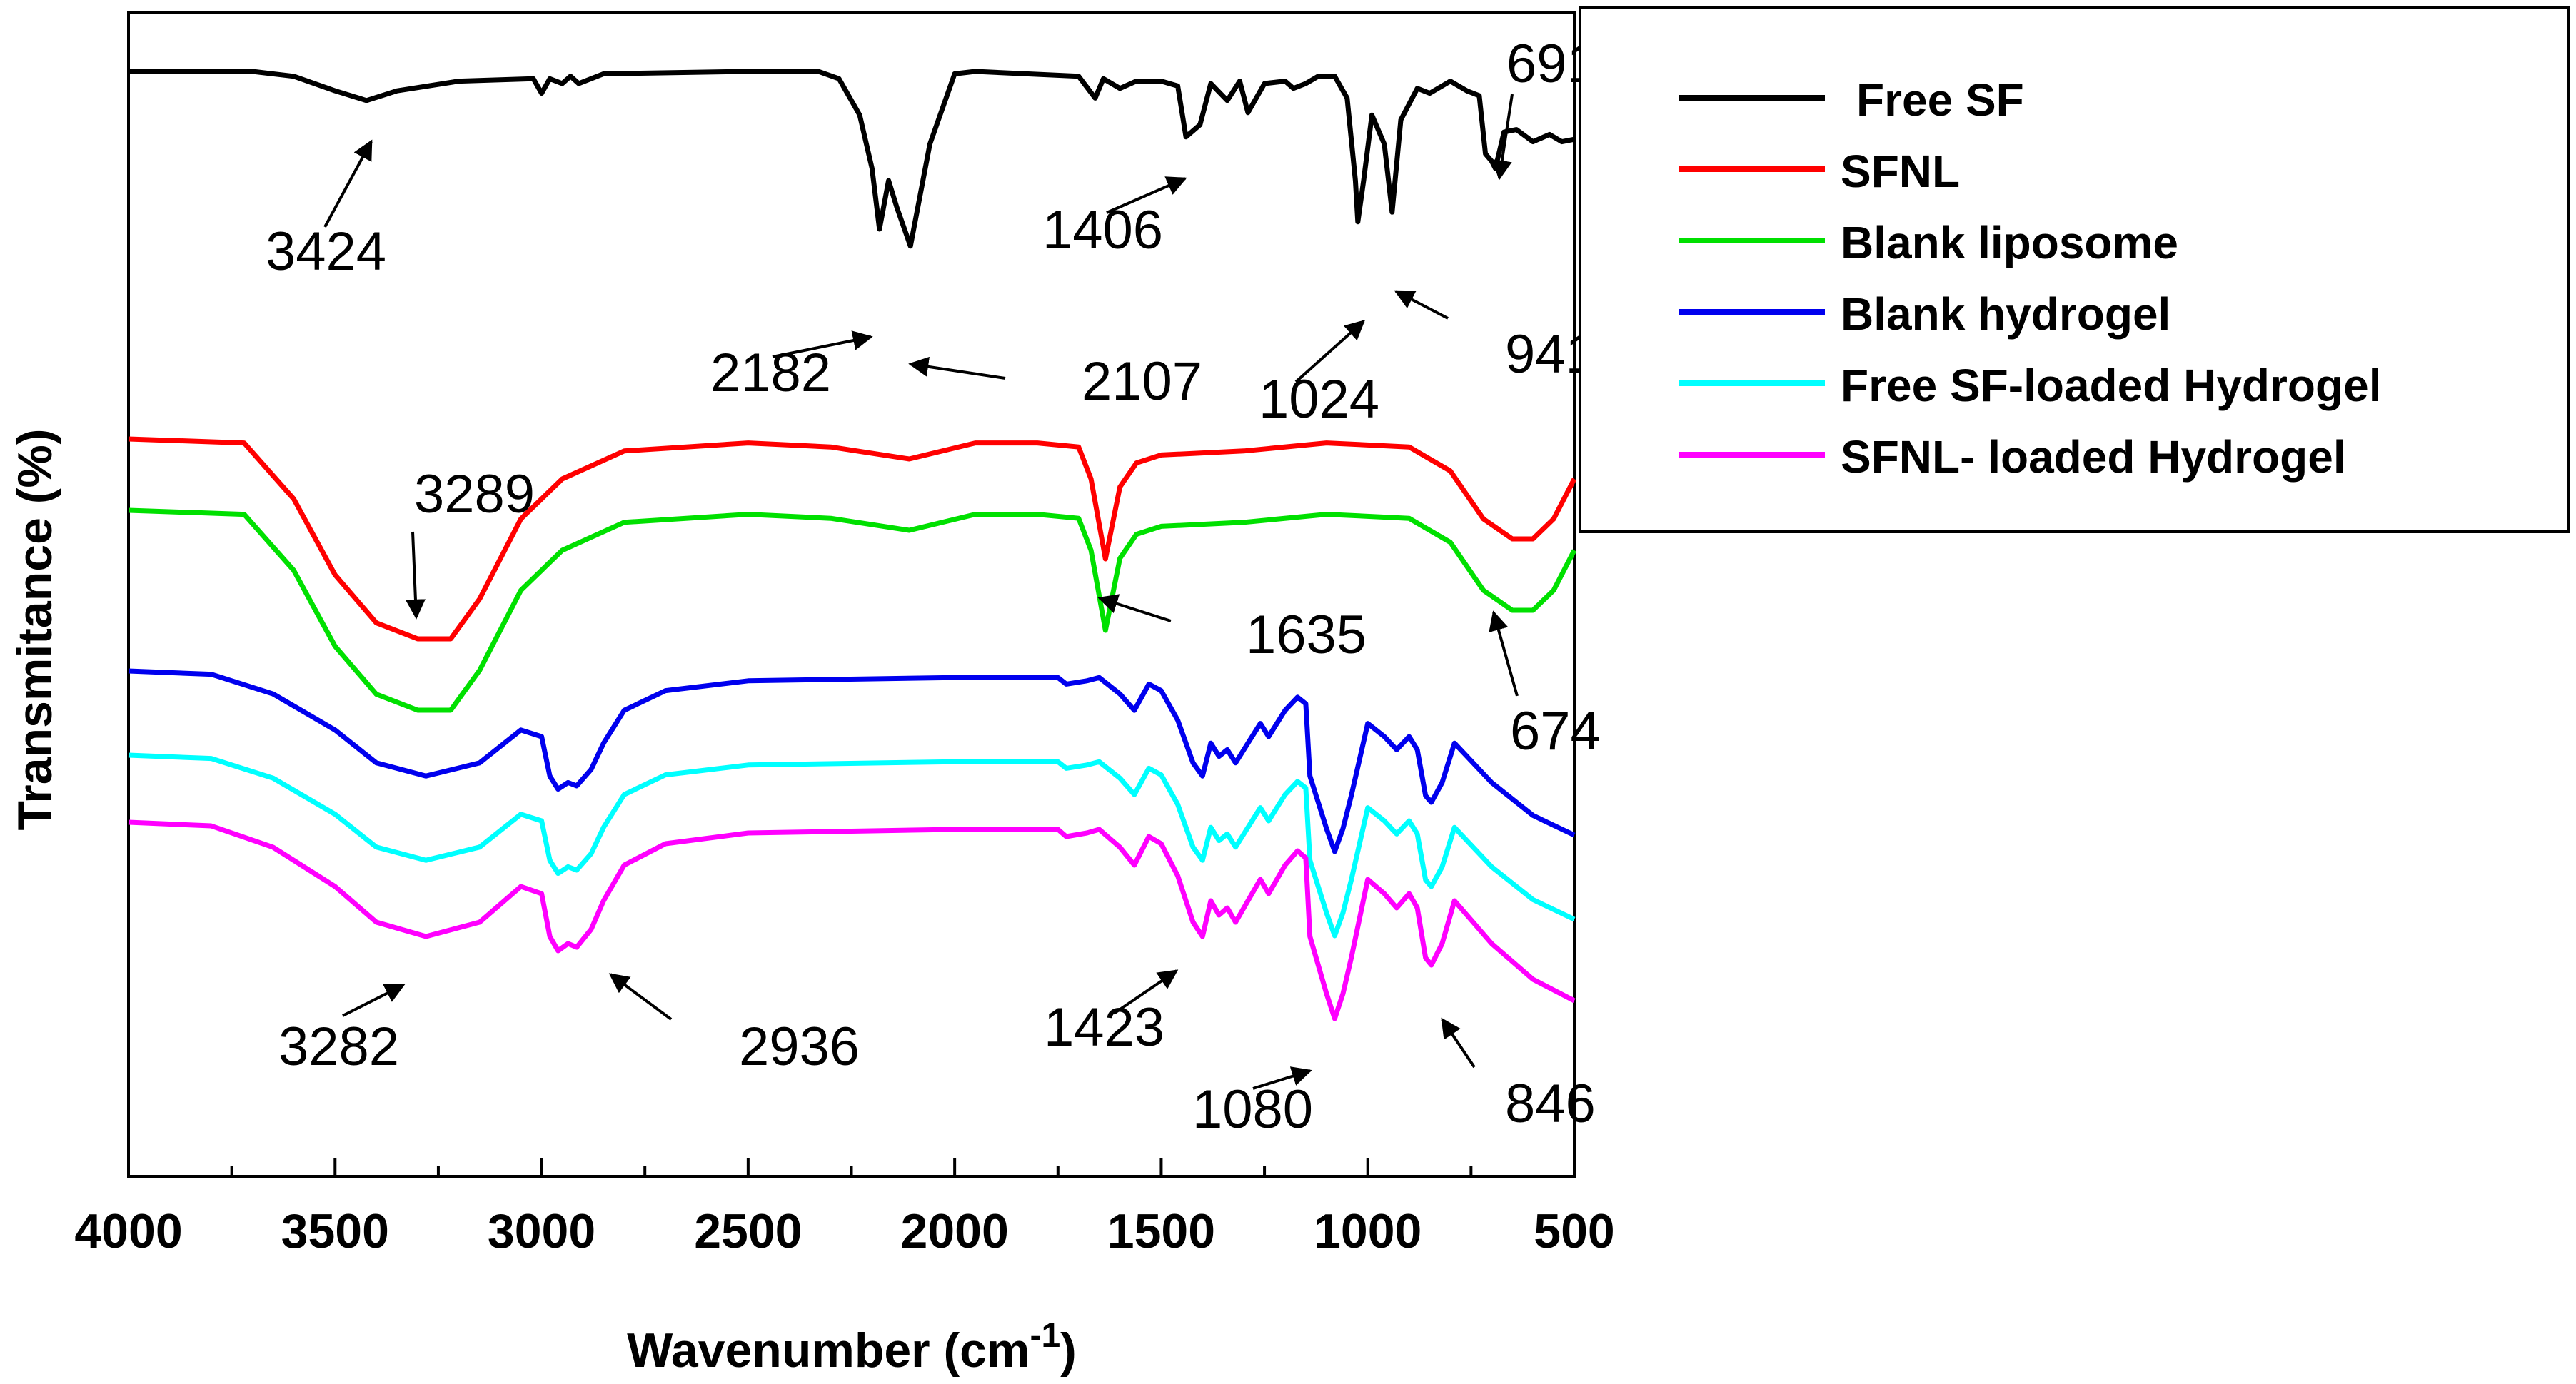 The width and height of the screenshot is (2576, 1384). What do you see at coordinates (1102, 230) in the screenshot?
I see `annotation-label-1406: 1406` at bounding box center [1102, 230].